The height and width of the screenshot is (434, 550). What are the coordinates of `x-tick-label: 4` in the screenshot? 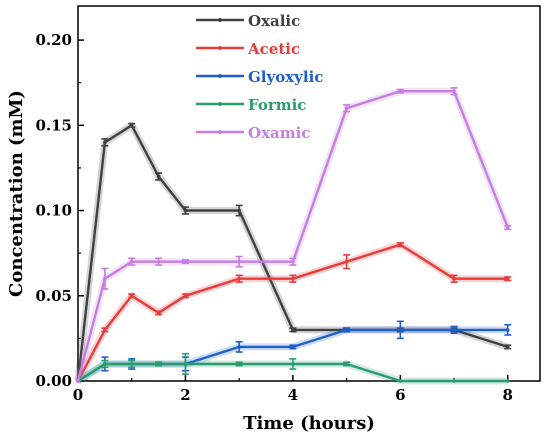 It's located at (293, 395).